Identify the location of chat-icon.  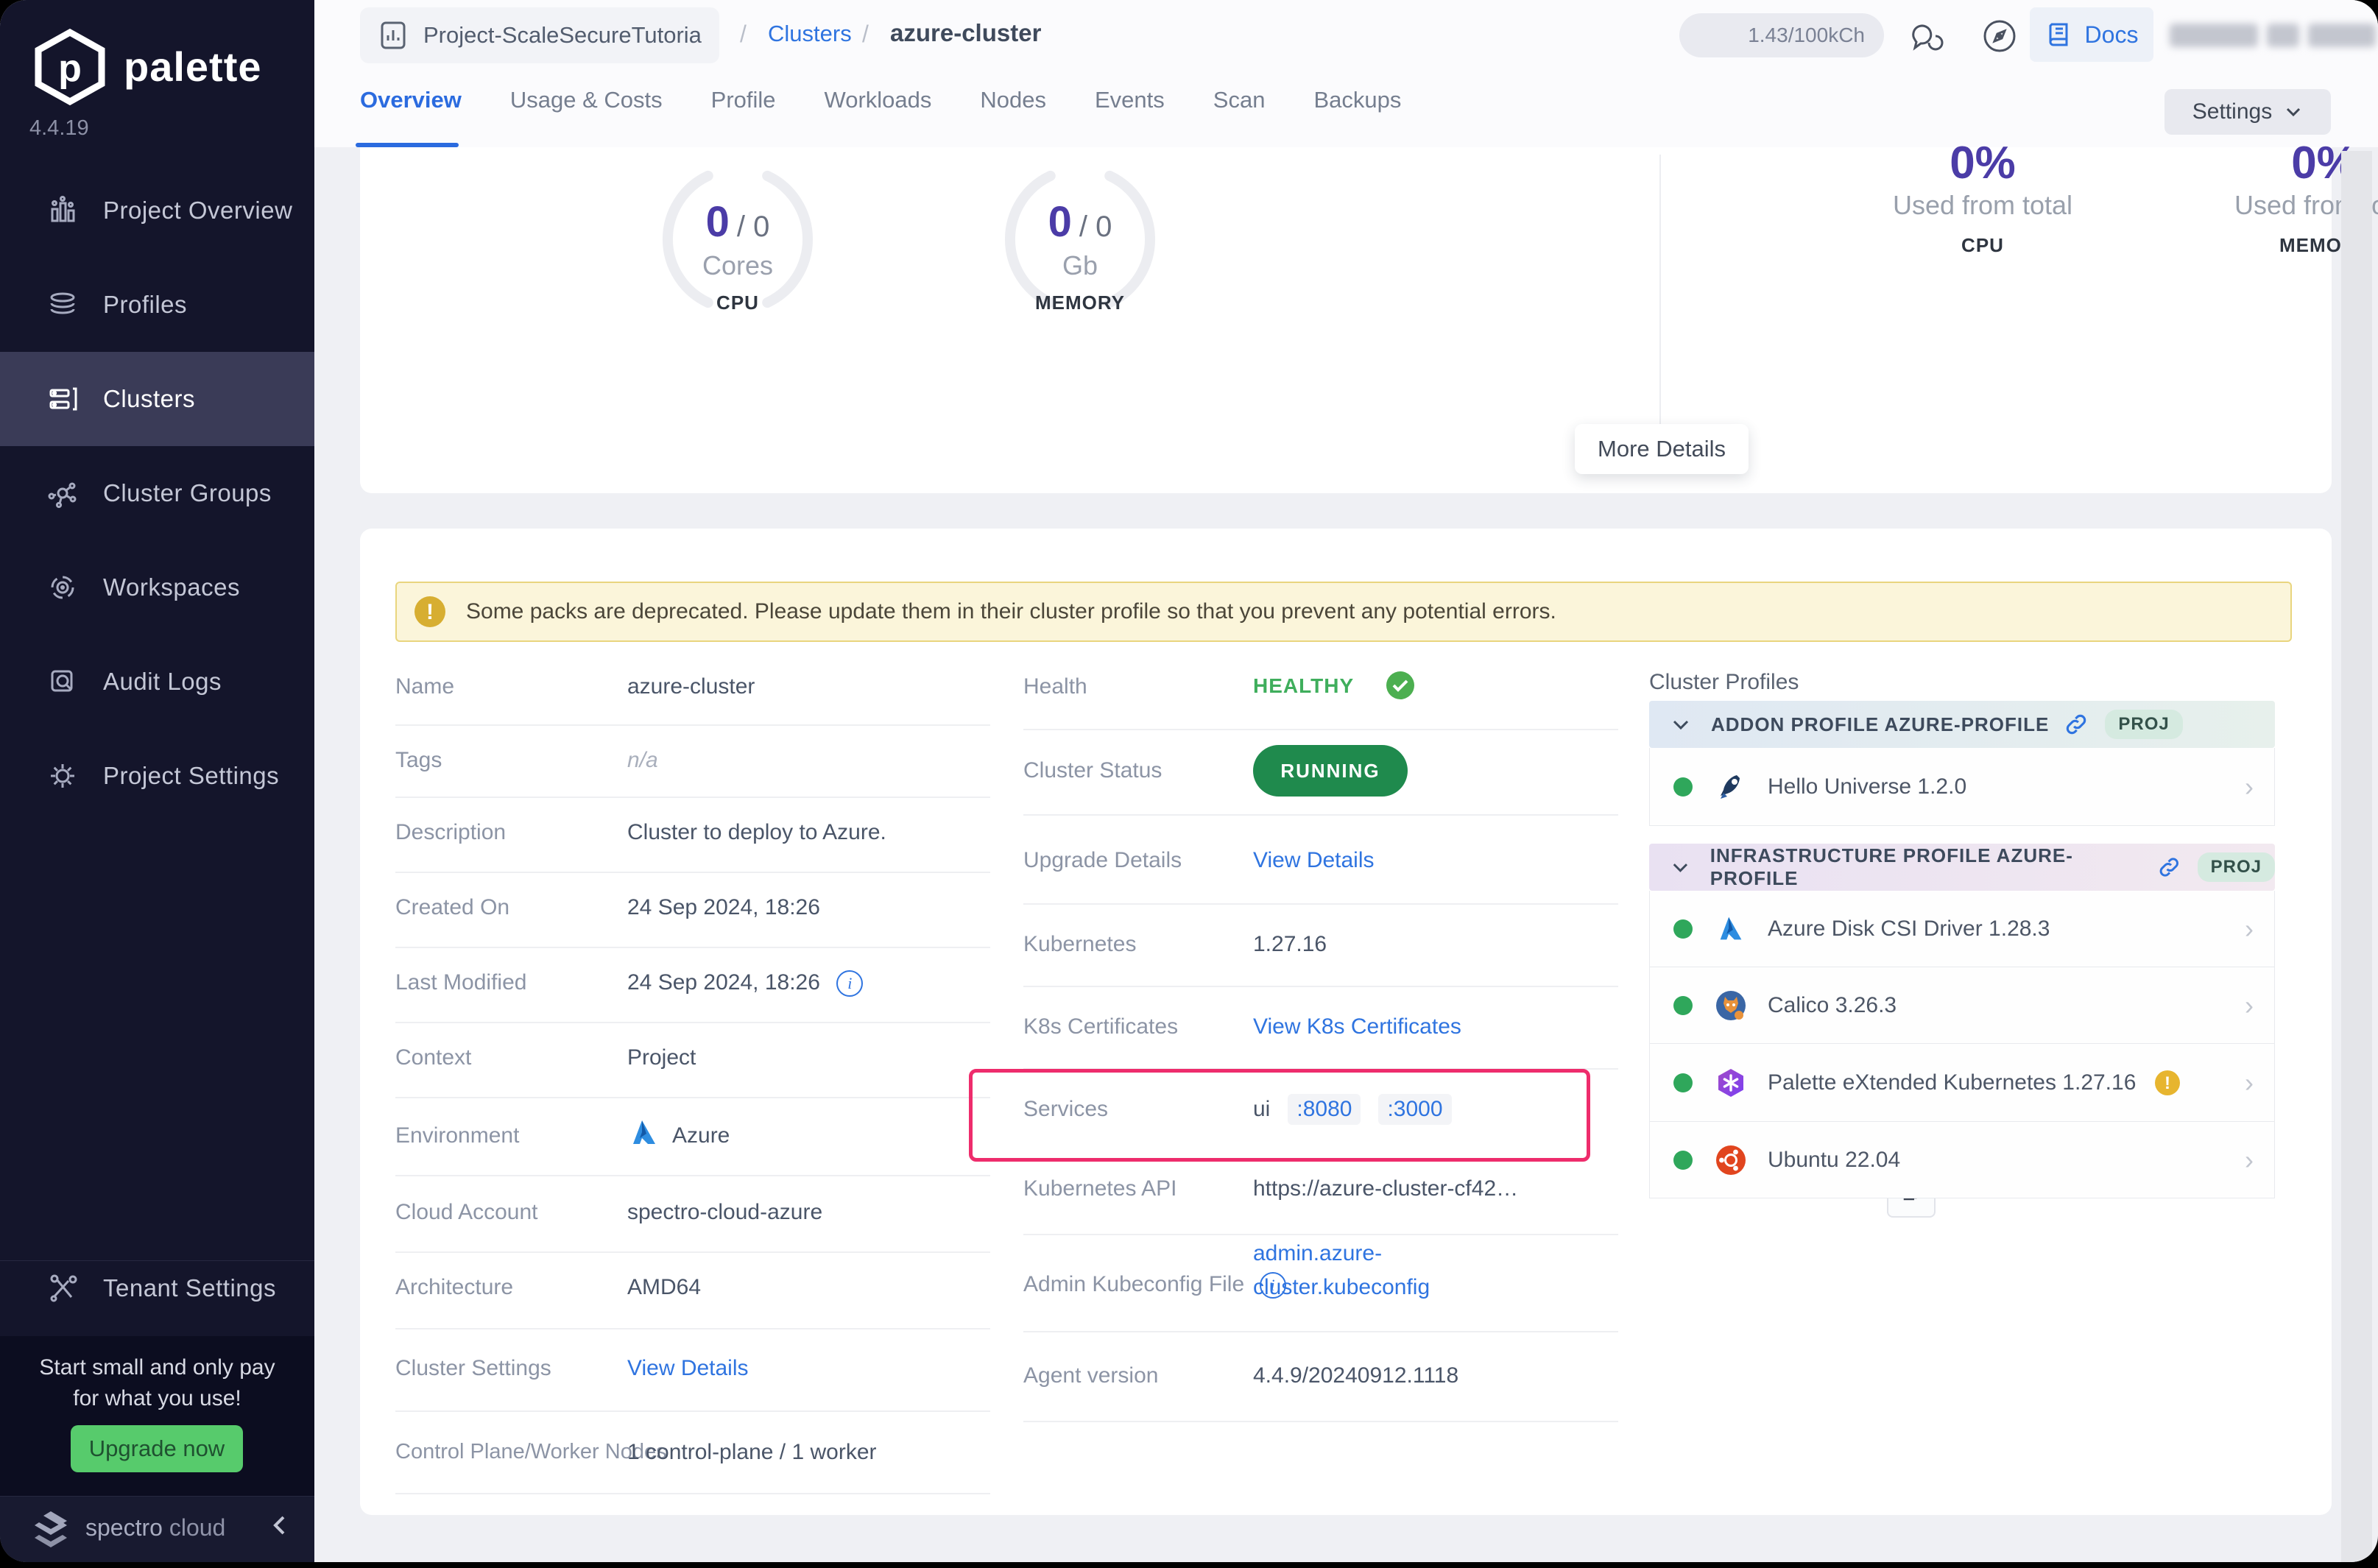
(1924, 38).